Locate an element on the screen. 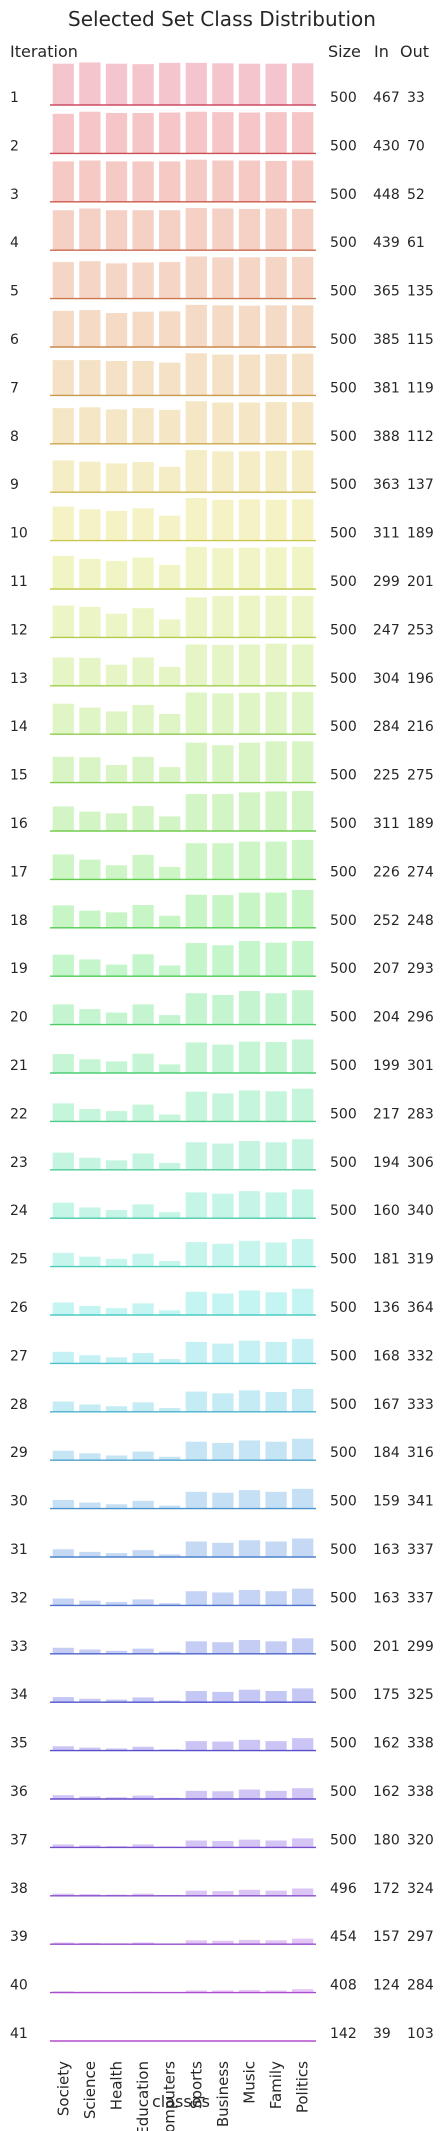 The width and height of the screenshot is (444, 2131). in-value: 448 is located at coordinates (386, 195).